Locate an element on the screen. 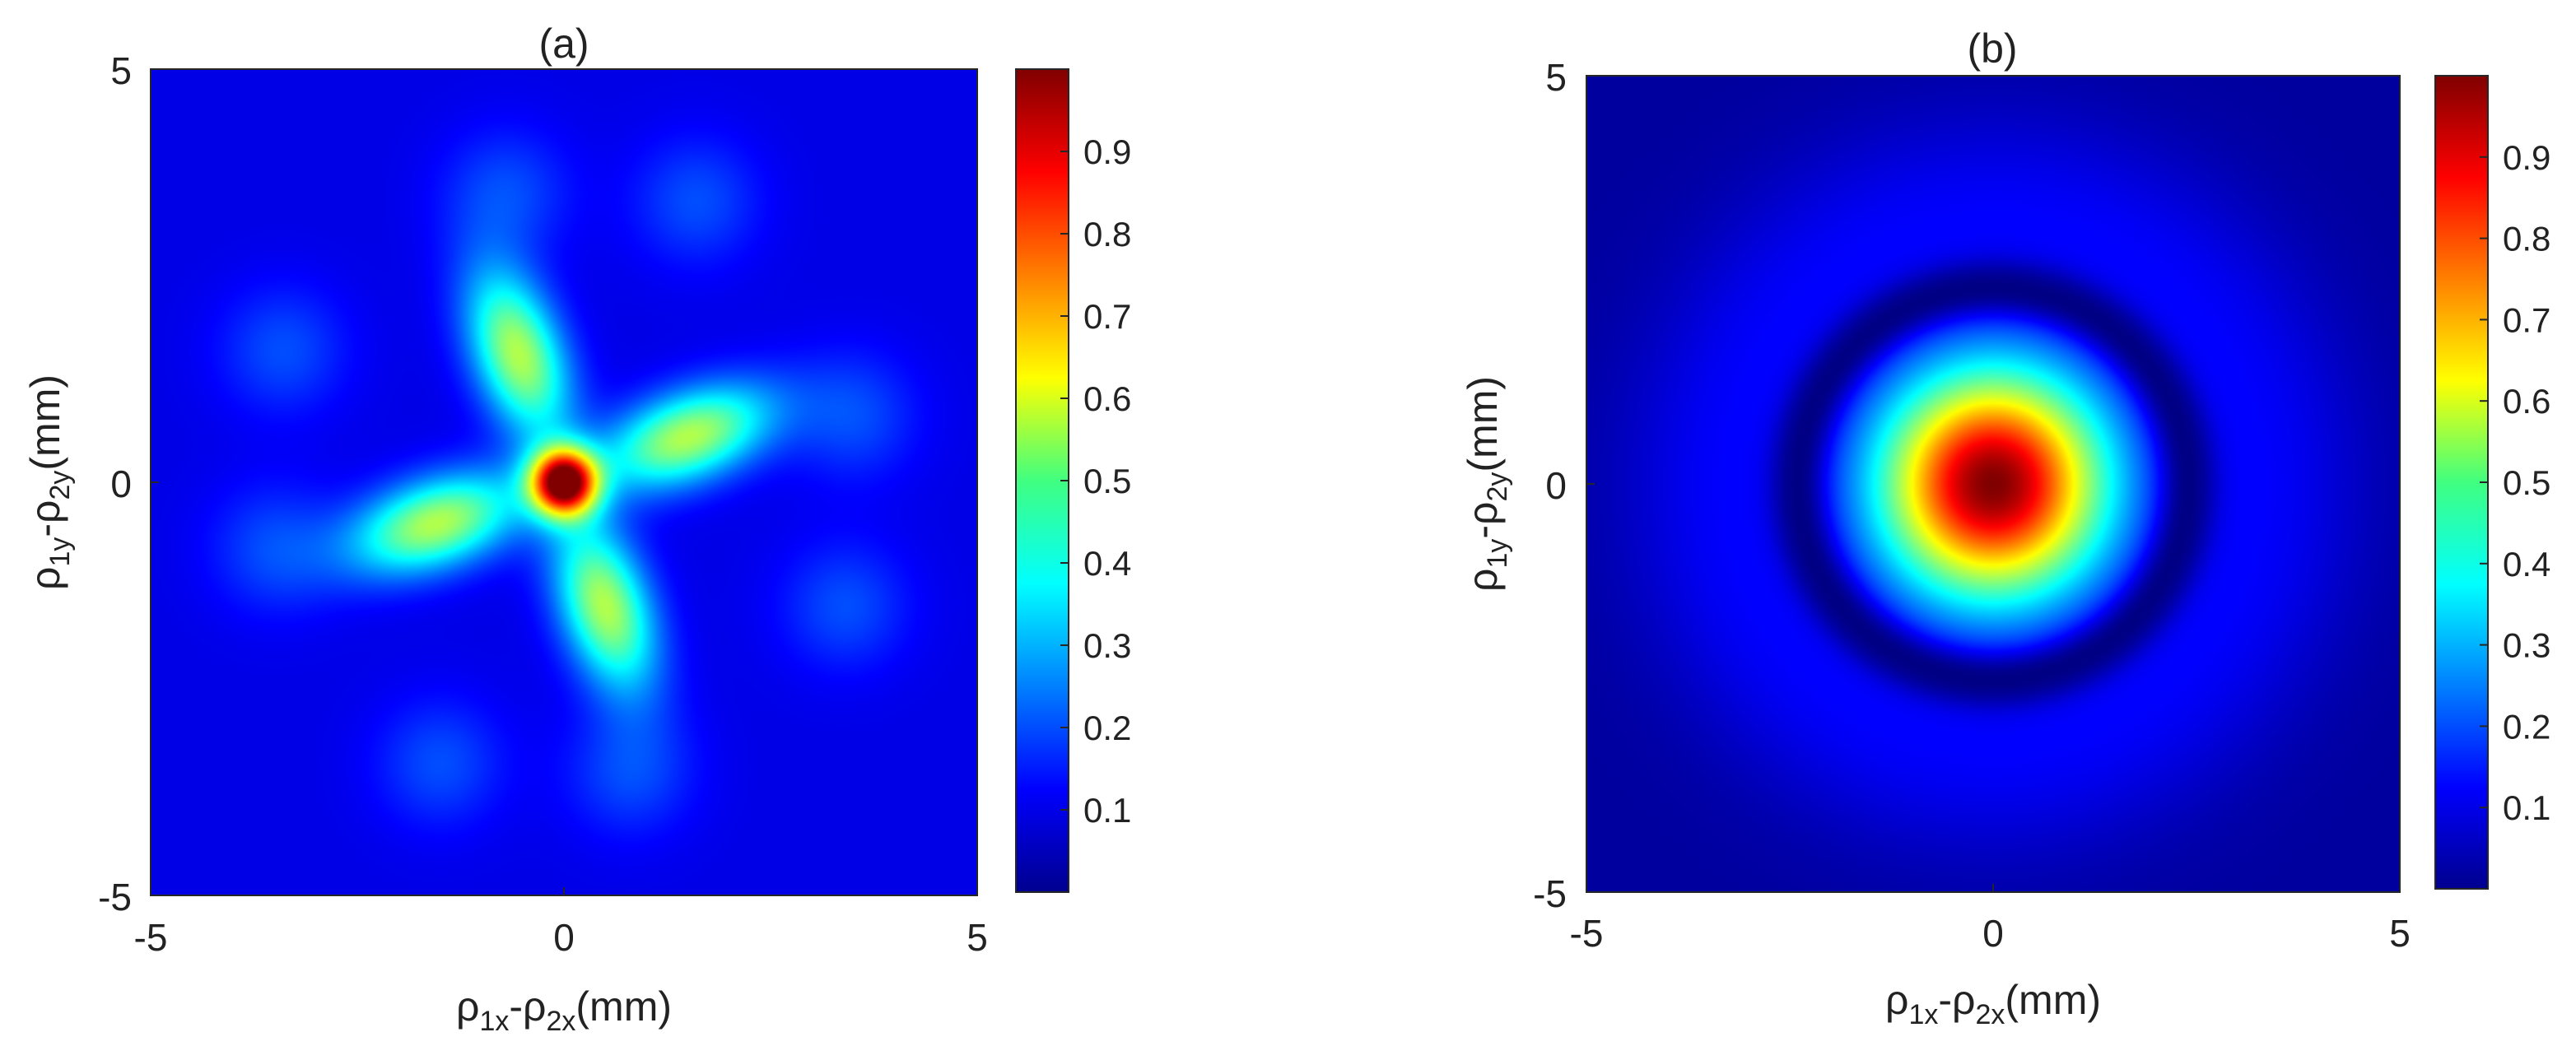  panel-b-colorbar-ticks: 0.1 0.2 0.3 0.4 0.5 0.6 0.7 0.8 0.9 is located at coordinates (2515, 482).